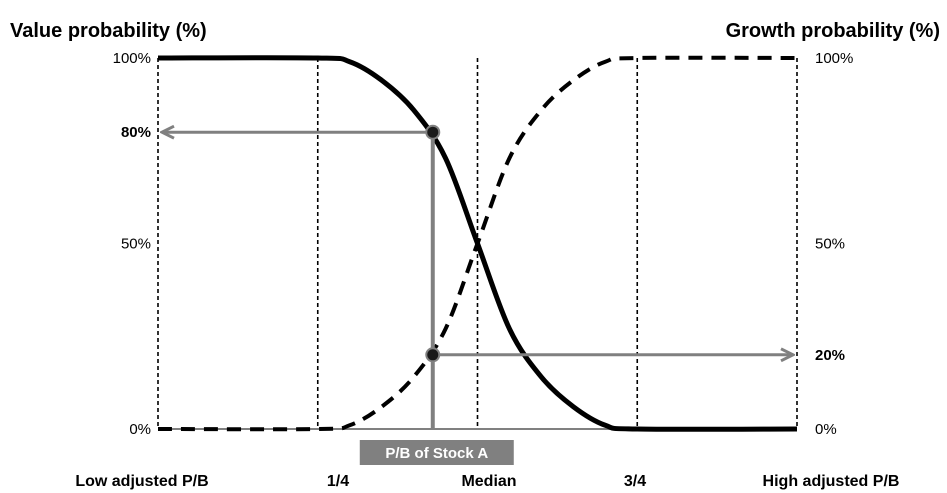 The height and width of the screenshot is (493, 947). I want to click on stock-a-label-bg, so click(436, 452).